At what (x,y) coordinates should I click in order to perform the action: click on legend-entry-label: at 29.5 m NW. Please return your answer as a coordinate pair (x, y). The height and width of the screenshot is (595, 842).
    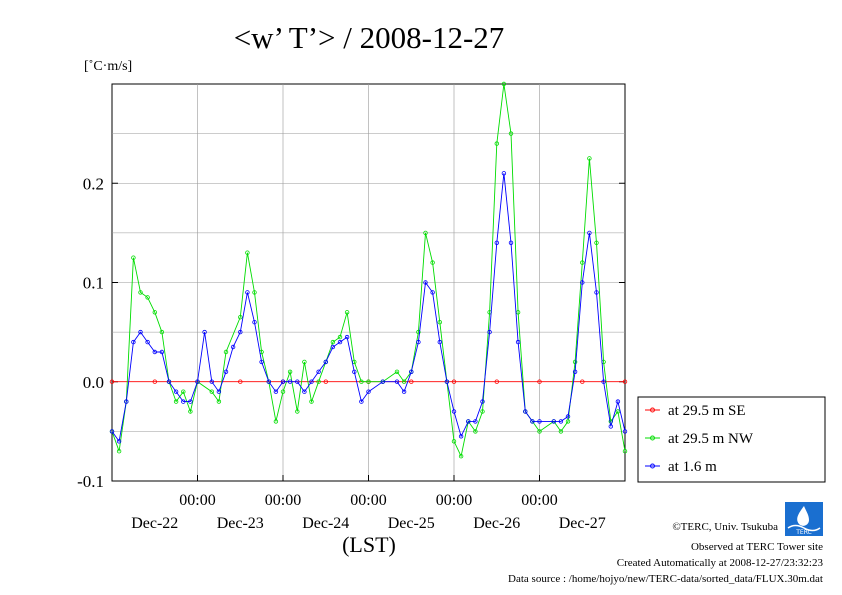
    Looking at the image, I should click on (711, 439).